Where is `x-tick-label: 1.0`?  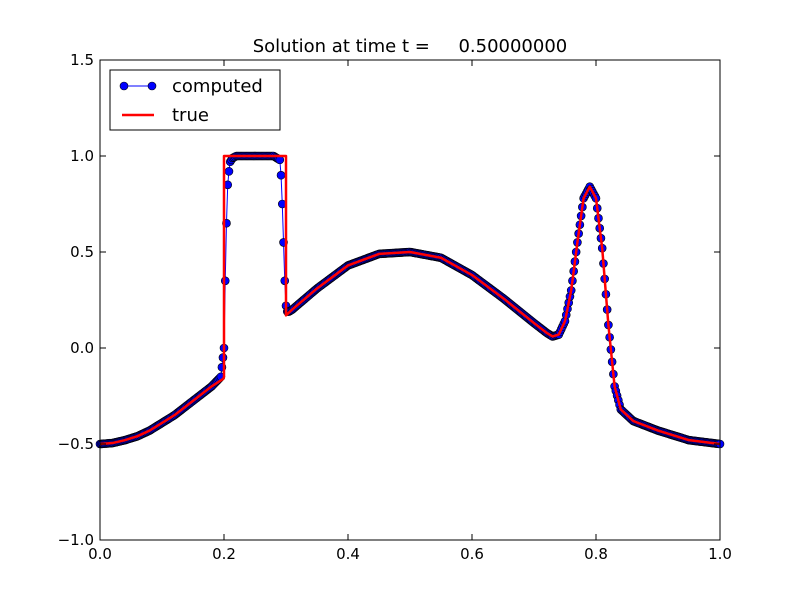
x-tick-label: 1.0 is located at coordinates (720, 554).